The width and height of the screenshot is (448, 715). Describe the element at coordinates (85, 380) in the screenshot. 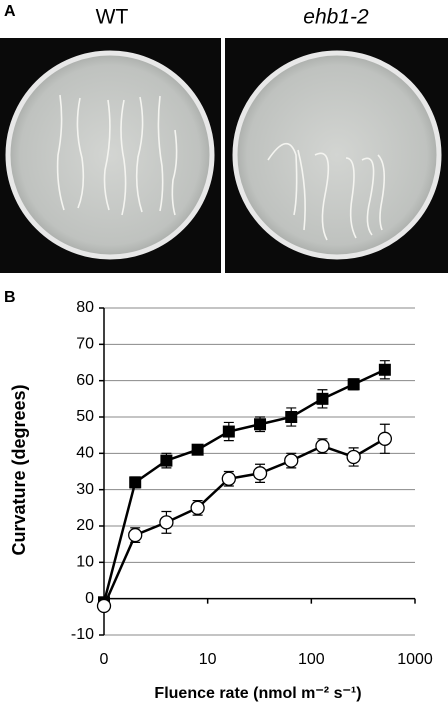

I see `y-tick-label: 60` at that location.